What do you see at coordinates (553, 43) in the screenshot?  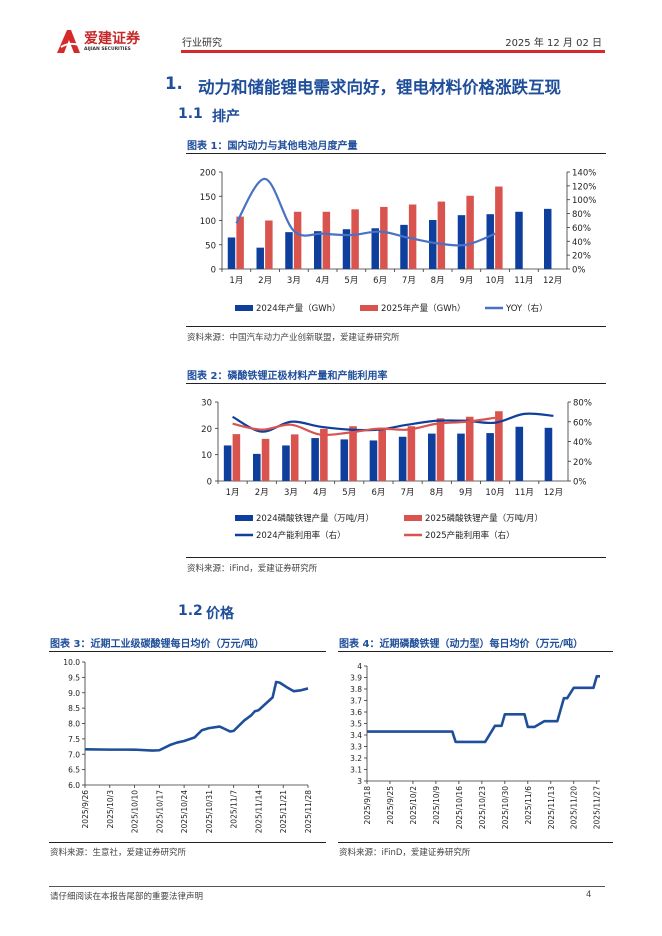 I see `report-date: 2025 年 12 月 02 日` at bounding box center [553, 43].